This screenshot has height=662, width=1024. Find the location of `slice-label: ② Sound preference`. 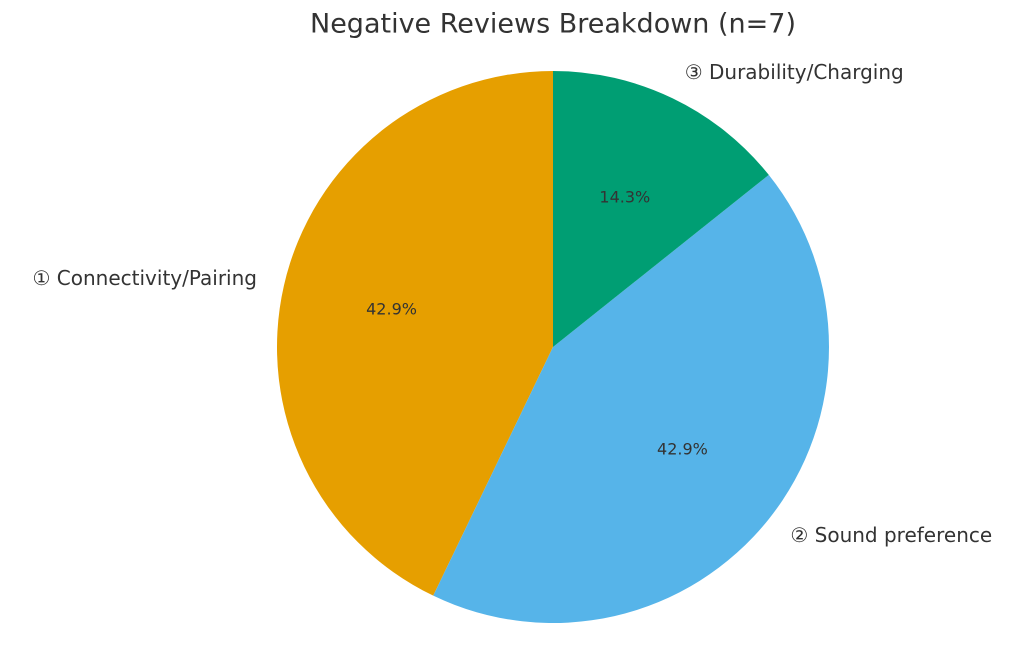

slice-label: ② Sound preference is located at coordinates (891, 535).